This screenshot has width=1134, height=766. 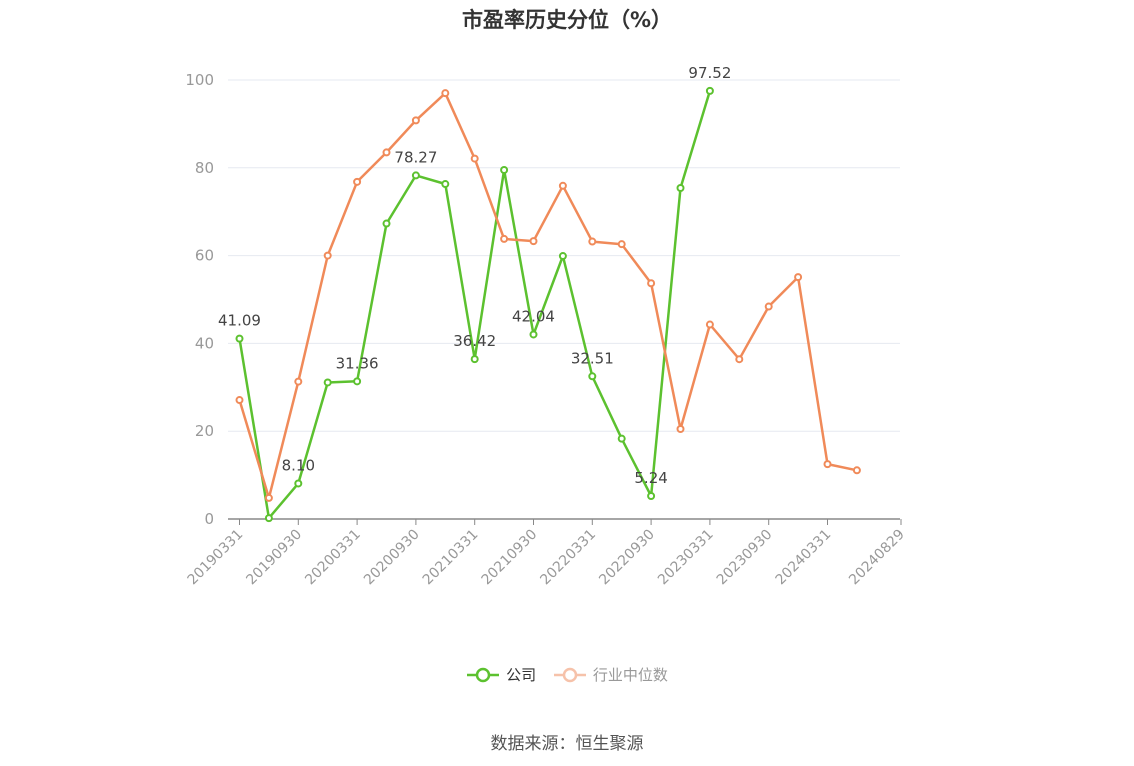 What do you see at coordinates (630, 675) in the screenshot?
I see `legend-industry-label: 行业中位数` at bounding box center [630, 675].